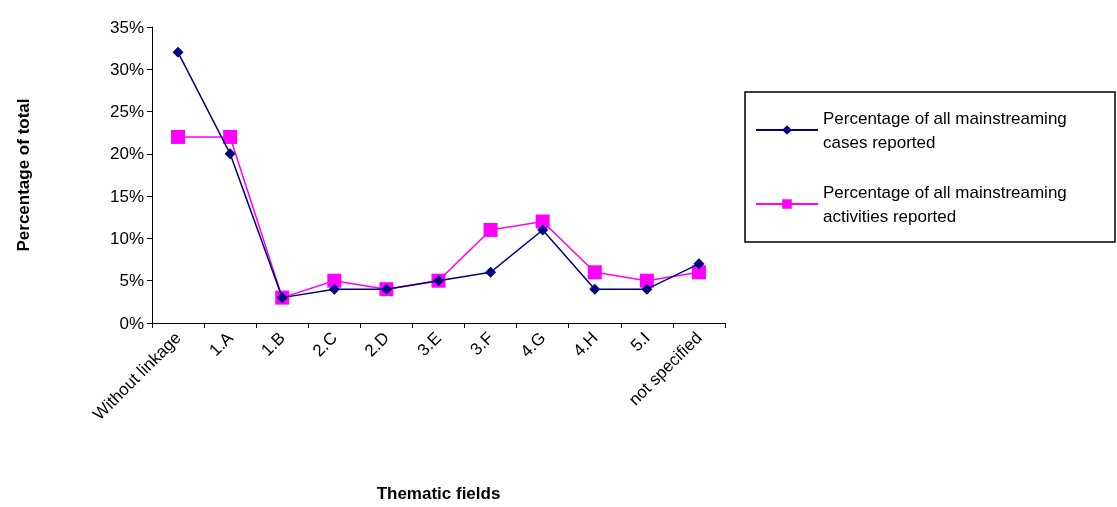  I want to click on x-tick-label: 3.E, so click(429, 344).